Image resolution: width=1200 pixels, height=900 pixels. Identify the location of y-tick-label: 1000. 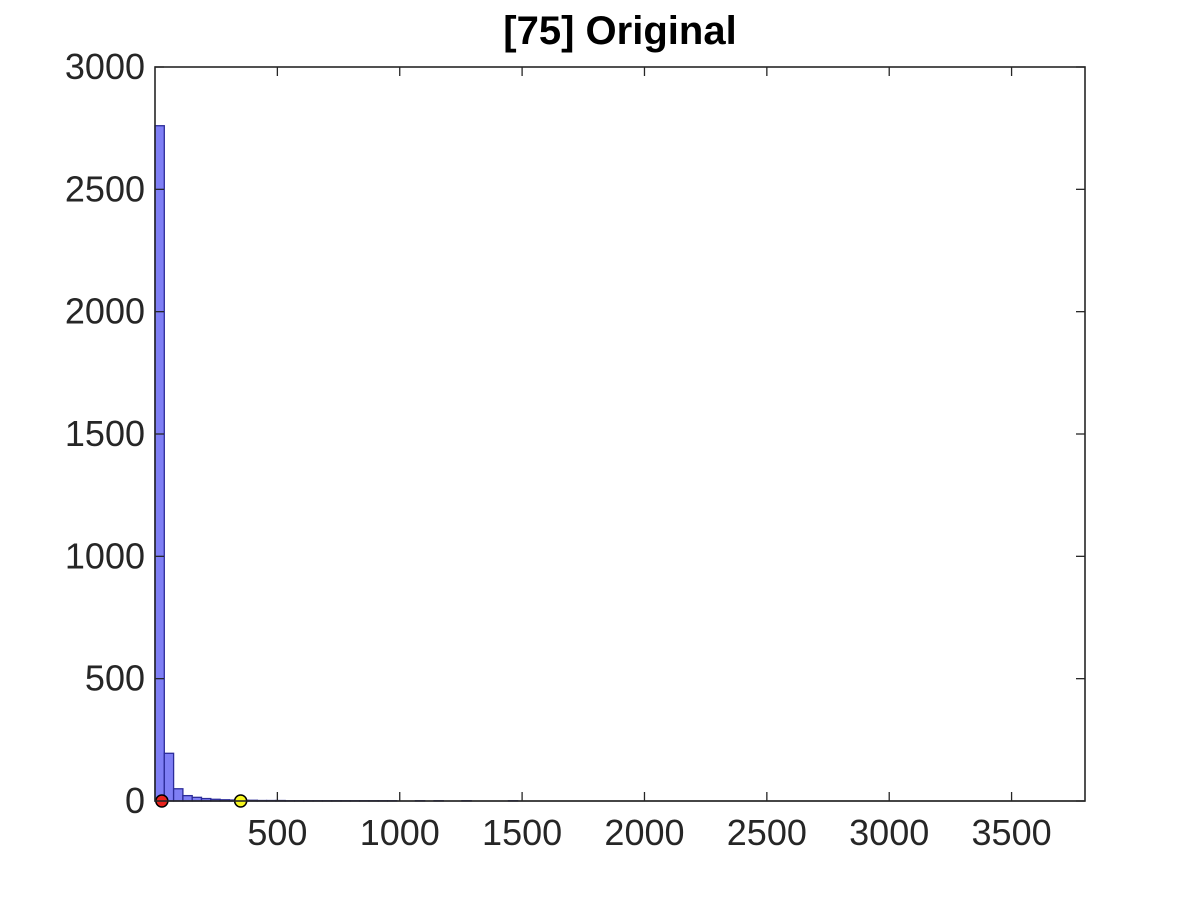
(105, 555).